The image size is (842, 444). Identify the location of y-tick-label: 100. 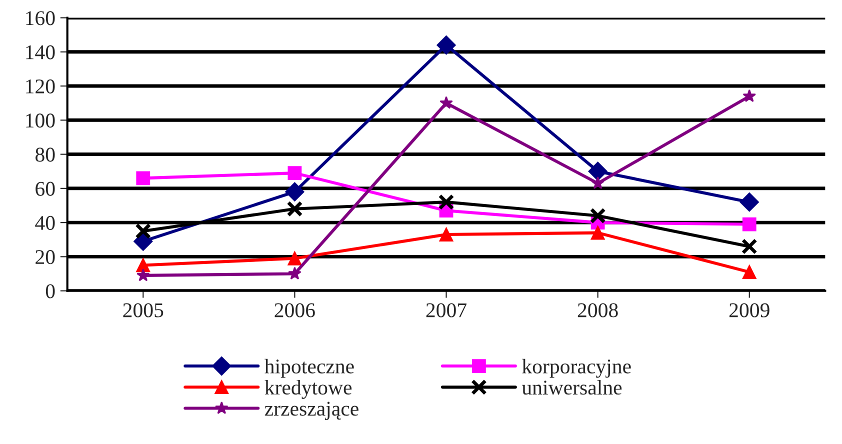
(40, 121).